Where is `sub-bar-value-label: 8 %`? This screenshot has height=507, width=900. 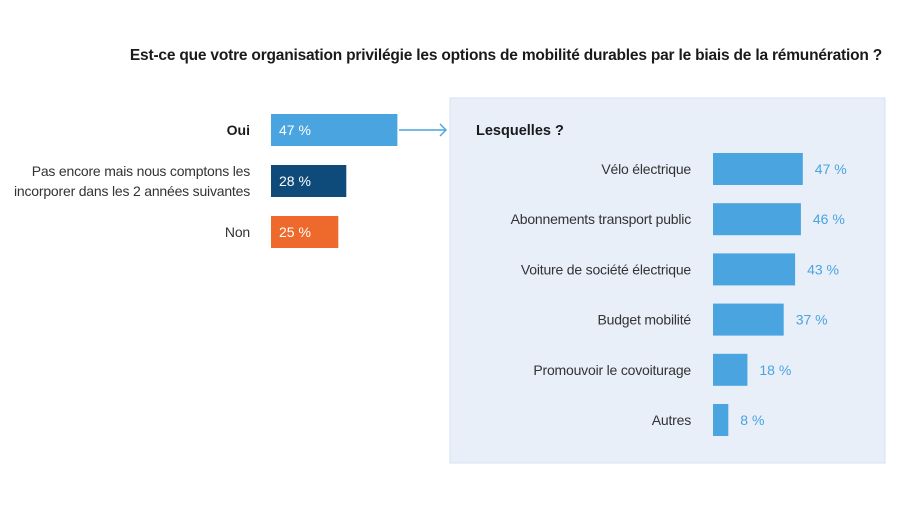
sub-bar-value-label: 8 % is located at coordinates (752, 420).